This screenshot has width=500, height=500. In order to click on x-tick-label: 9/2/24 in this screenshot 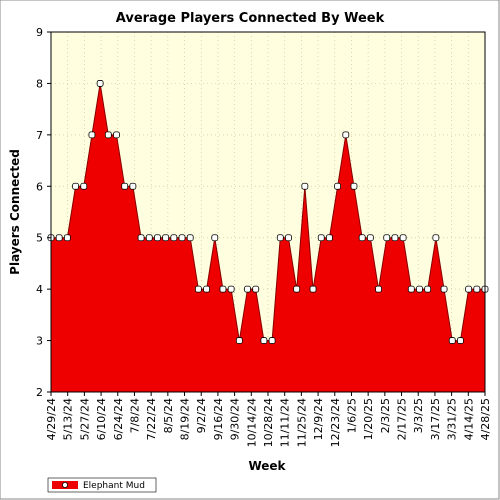, I will do `click(201, 415)`.